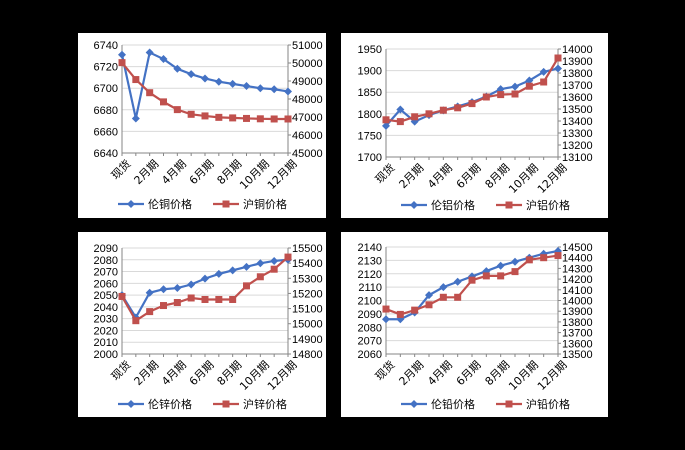 The width and height of the screenshot is (685, 450). I want to click on y2-tick-label: 14100, so click(577, 291).